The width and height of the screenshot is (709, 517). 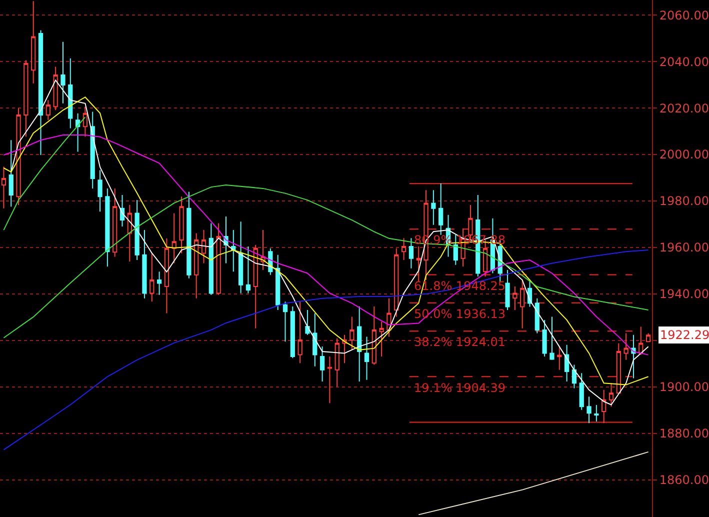 What do you see at coordinates (684, 480) in the screenshot?
I see `y-tick-label: 1860.00` at bounding box center [684, 480].